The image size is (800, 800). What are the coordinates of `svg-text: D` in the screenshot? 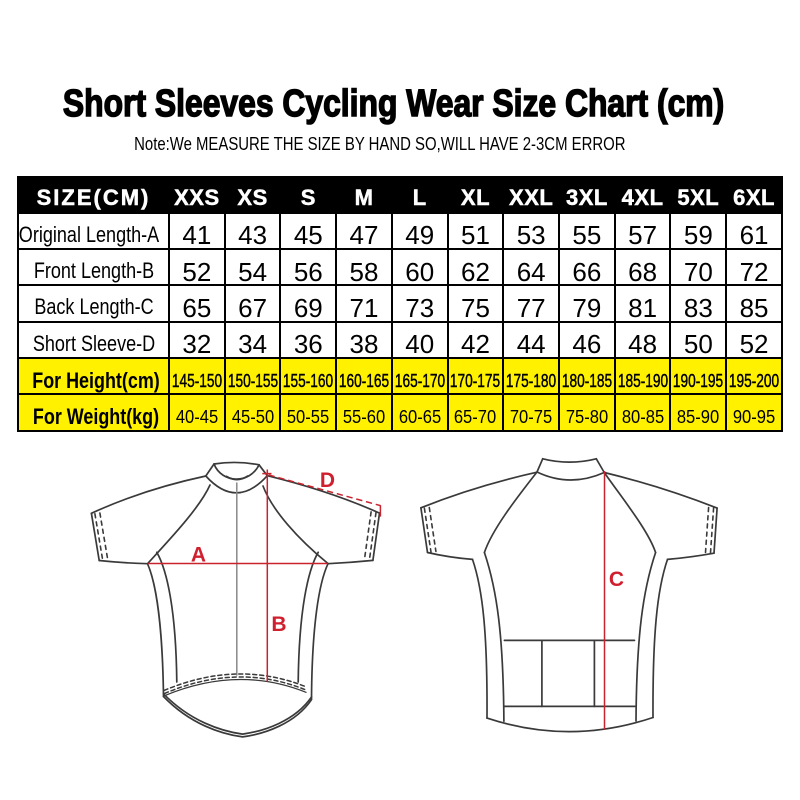 It's located at (327, 480).